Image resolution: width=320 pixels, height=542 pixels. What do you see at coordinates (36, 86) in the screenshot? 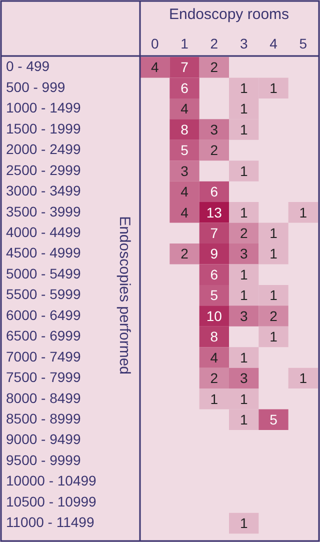
I see `y-tick-label: 500 - 999` at bounding box center [36, 86].